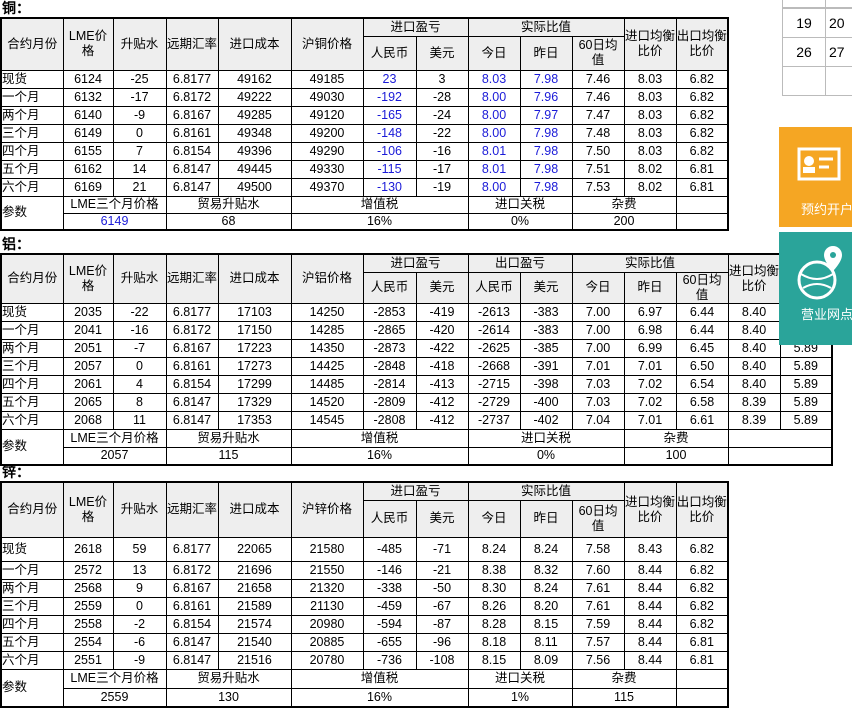 Image resolution: width=852 pixels, height=708 pixels. Describe the element at coordinates (546, 348) in the screenshot. I see `cell: -385` at that location.